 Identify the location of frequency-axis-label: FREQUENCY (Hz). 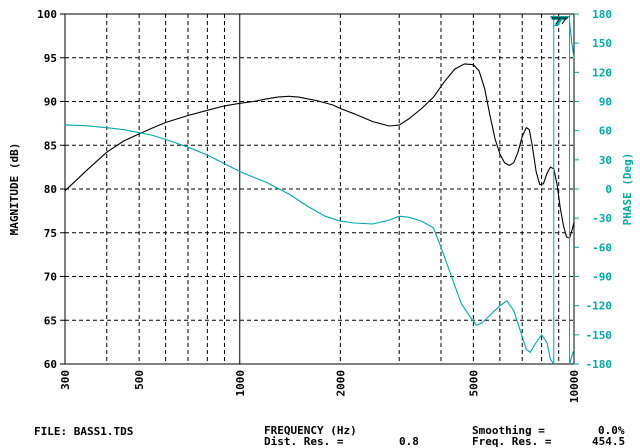
(310, 430).